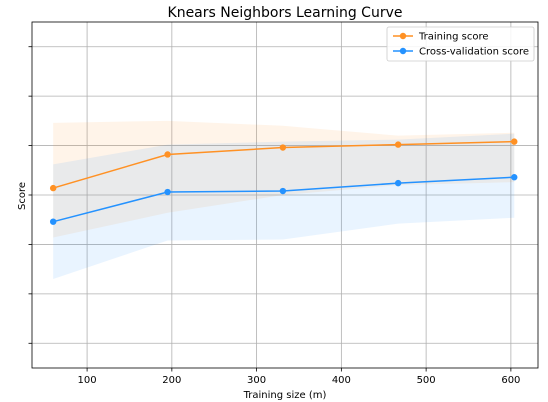 The image size is (548, 402). Describe the element at coordinates (22, 196) in the screenshot. I see `y-axis-label: Score` at that location.